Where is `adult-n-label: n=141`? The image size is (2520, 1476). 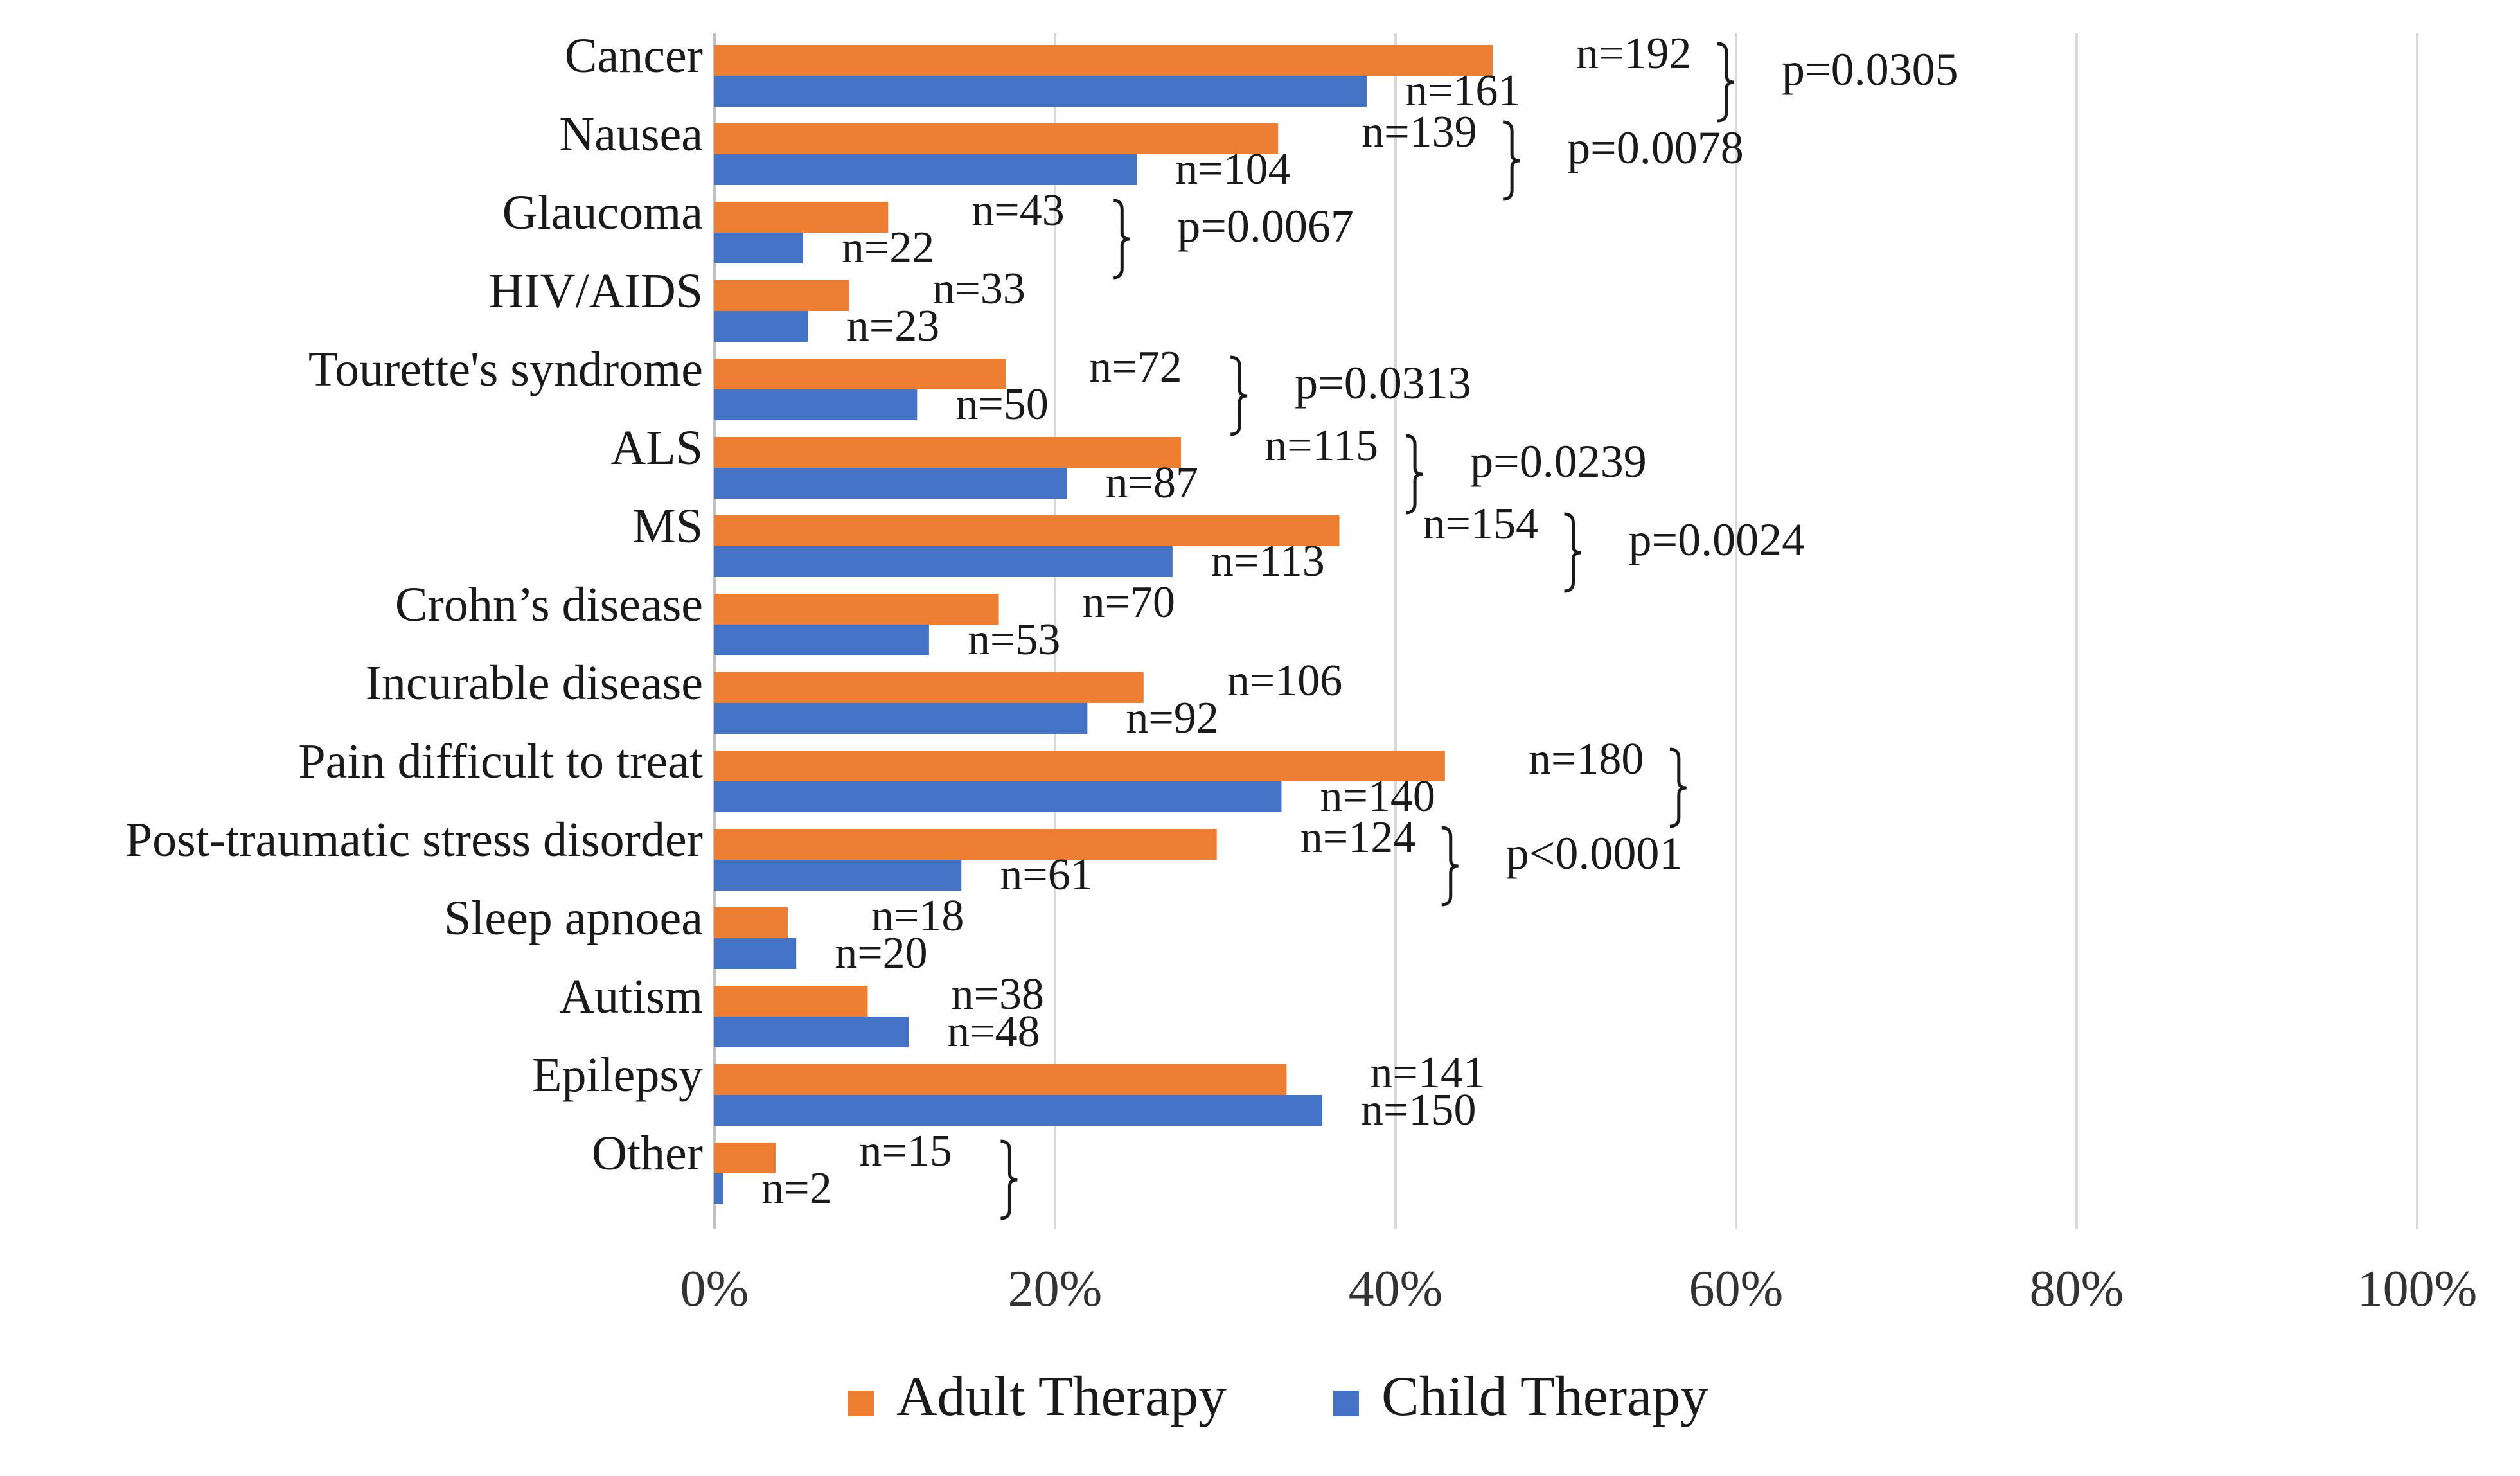 adult-n-label: n=141 is located at coordinates (1427, 1073).